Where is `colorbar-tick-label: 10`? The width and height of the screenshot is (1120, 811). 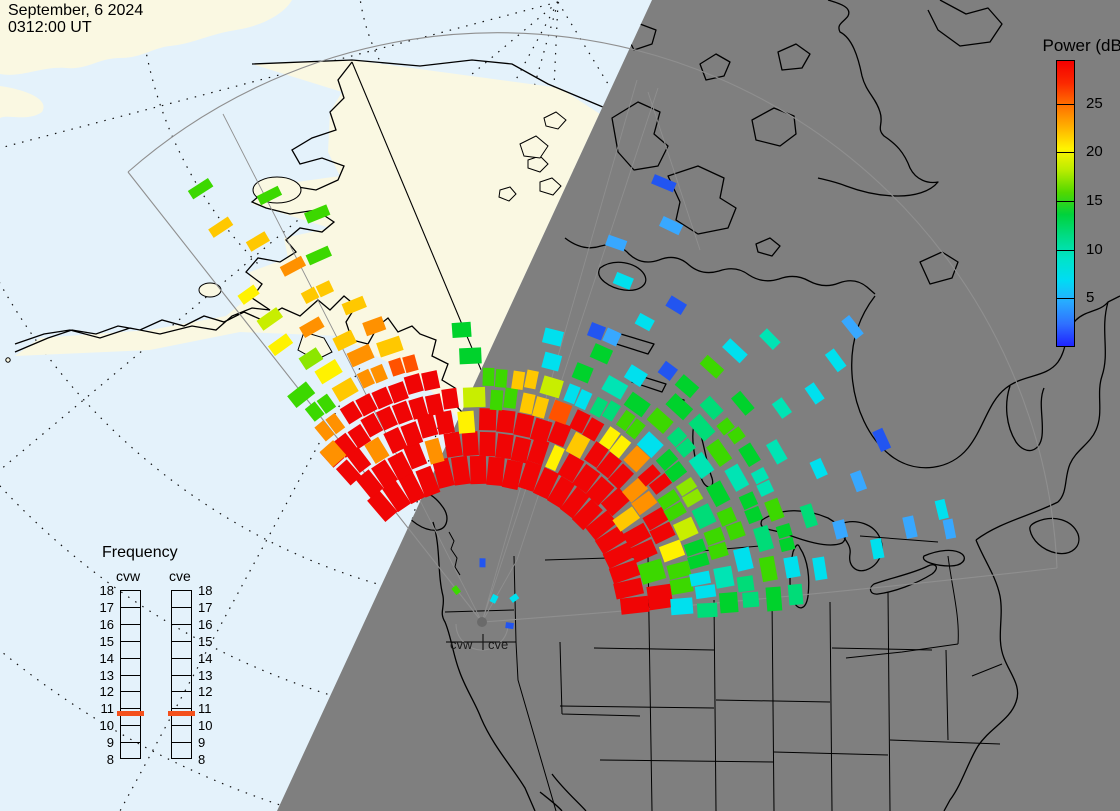
colorbar-tick-label: 10 is located at coordinates (1094, 249).